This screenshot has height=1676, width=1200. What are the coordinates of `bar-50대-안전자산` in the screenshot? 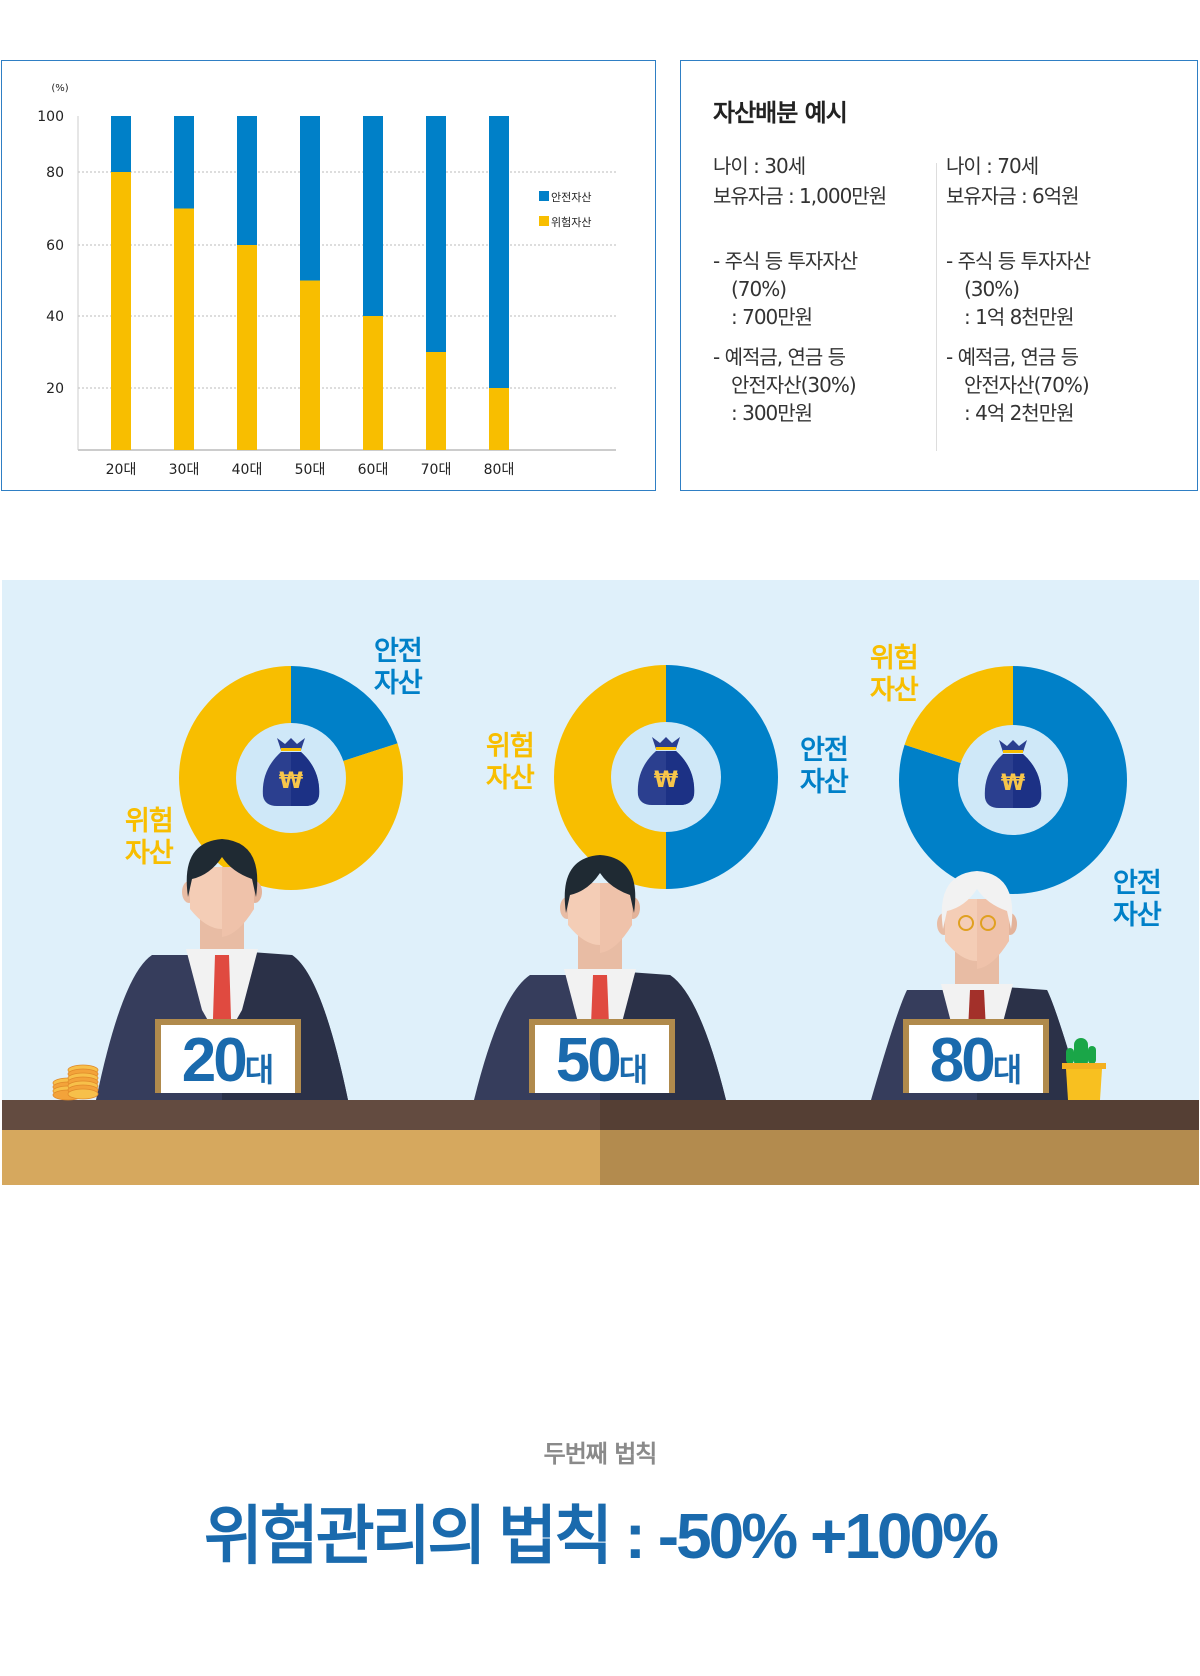 It's located at (310, 198).